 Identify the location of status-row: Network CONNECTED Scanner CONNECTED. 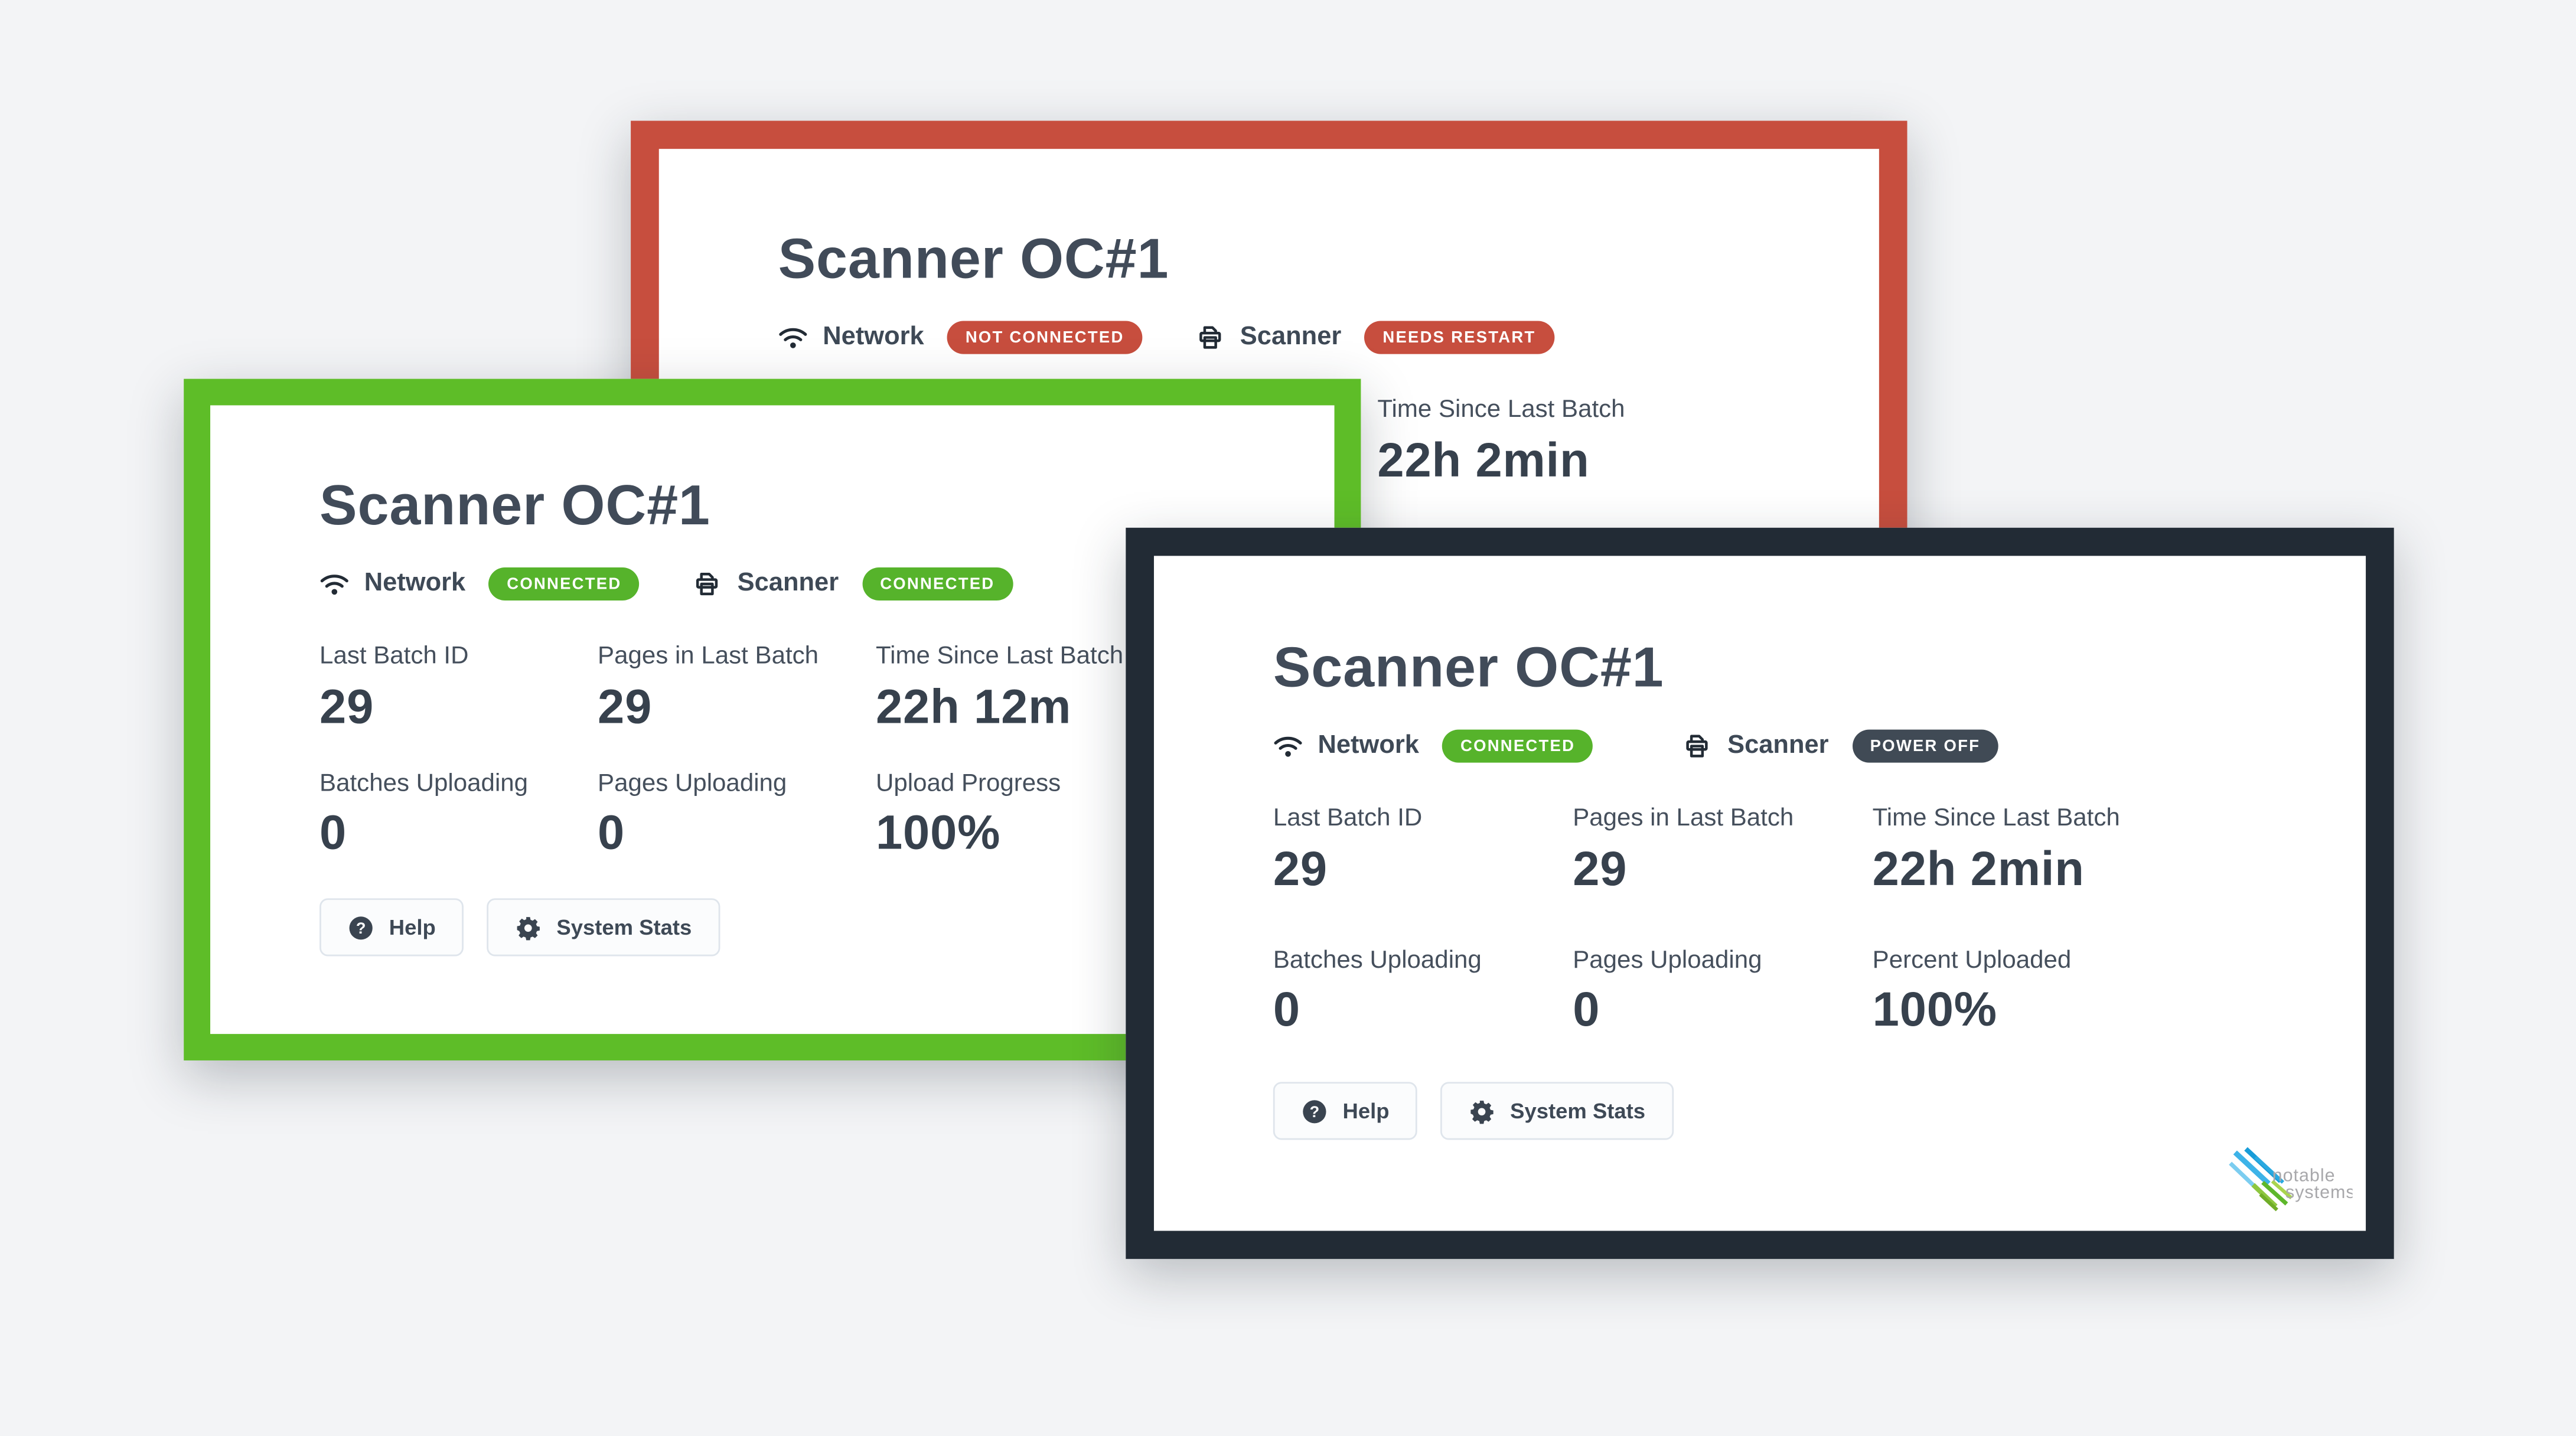
(794, 584).